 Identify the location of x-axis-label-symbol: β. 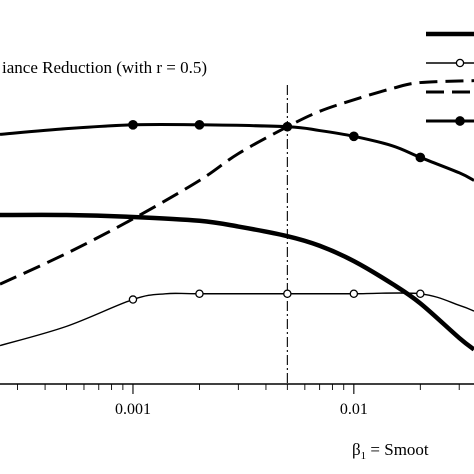
(356, 449).